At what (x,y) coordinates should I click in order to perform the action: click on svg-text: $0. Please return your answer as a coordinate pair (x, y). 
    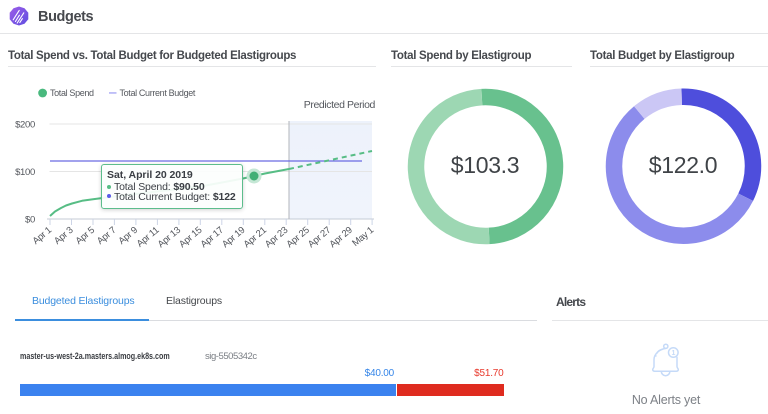
    Looking at the image, I should click on (30, 220).